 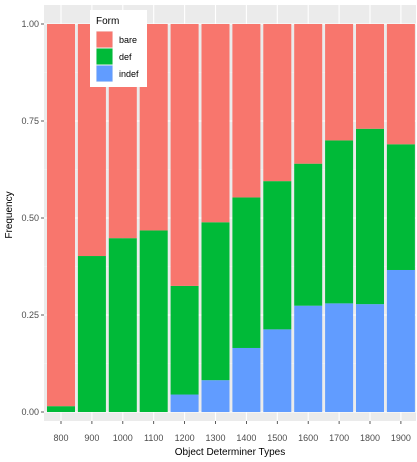 What do you see at coordinates (30, 412) in the screenshot?
I see `y-tick-label: 0.00` at bounding box center [30, 412].